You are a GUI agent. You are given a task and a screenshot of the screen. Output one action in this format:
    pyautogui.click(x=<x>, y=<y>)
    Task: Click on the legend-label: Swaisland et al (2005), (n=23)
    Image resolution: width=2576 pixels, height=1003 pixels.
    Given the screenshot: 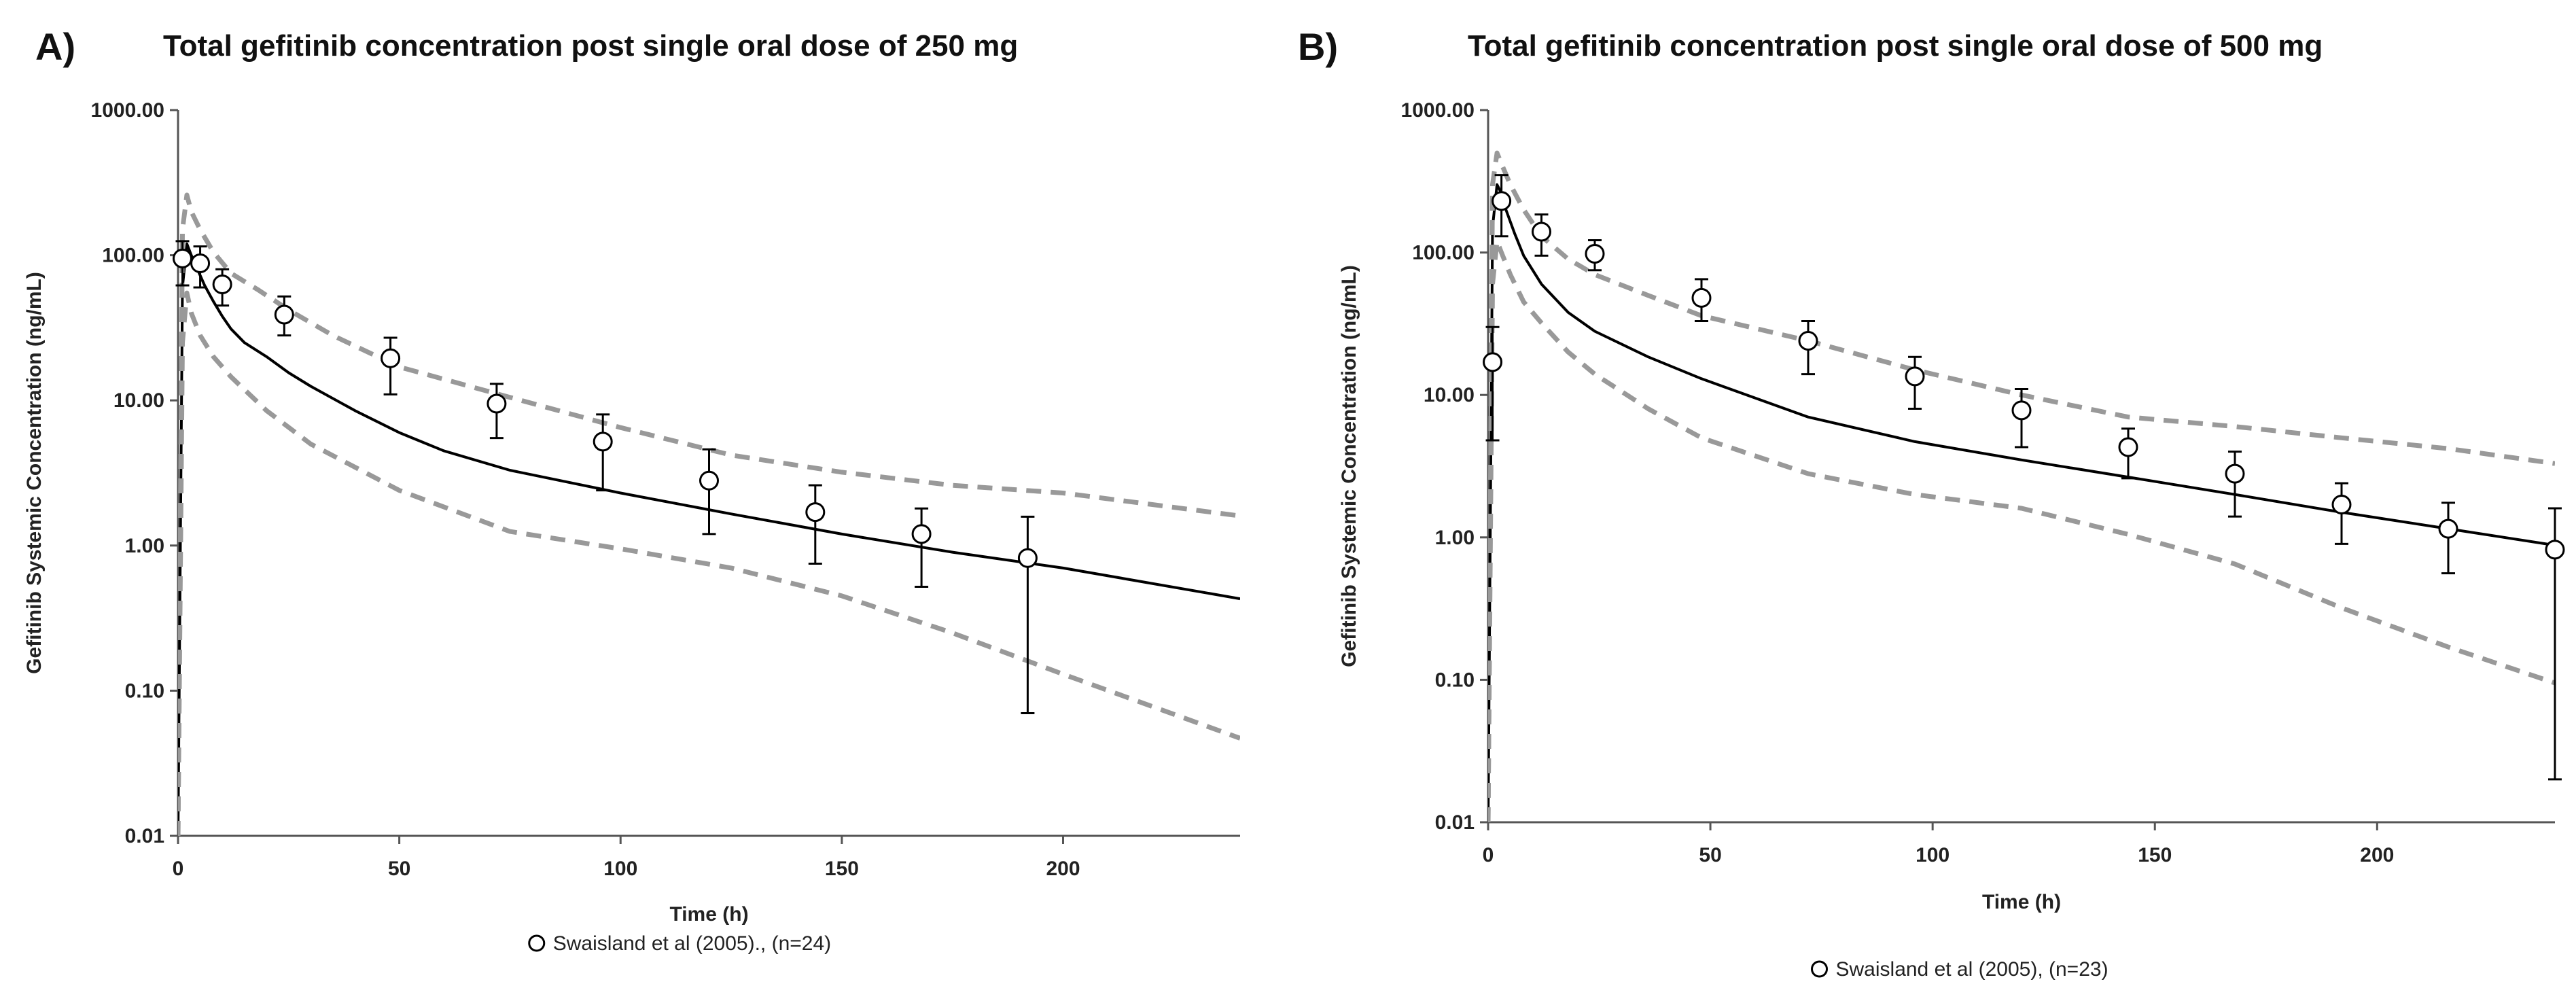 What is the action you would take?
    pyautogui.click(x=1972, y=969)
    